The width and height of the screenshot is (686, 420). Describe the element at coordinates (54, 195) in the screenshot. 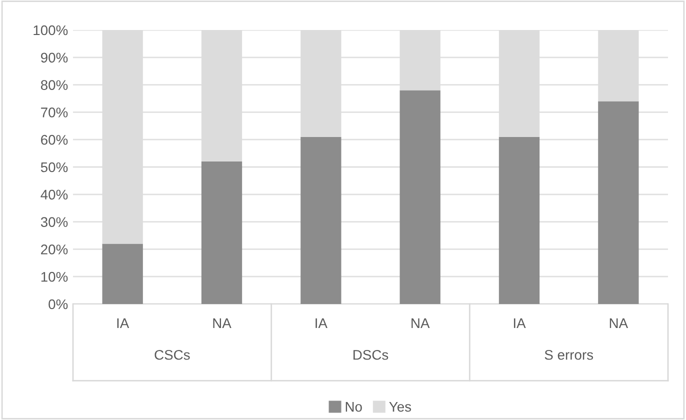

I see `y-tick-label: 40%` at that location.